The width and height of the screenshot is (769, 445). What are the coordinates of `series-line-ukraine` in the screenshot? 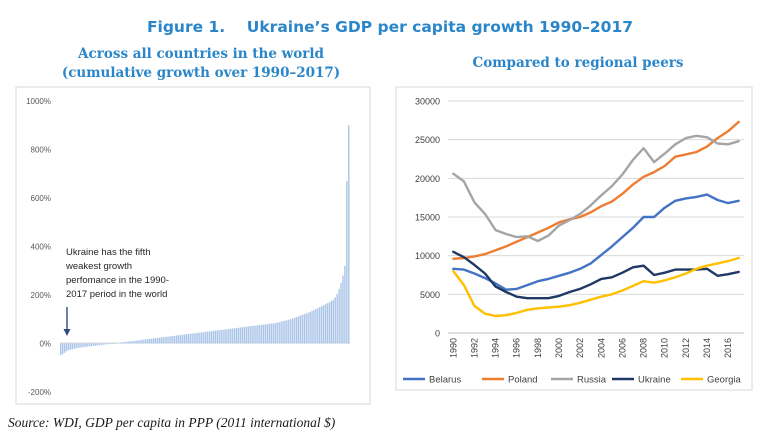 It's located at (596, 275).